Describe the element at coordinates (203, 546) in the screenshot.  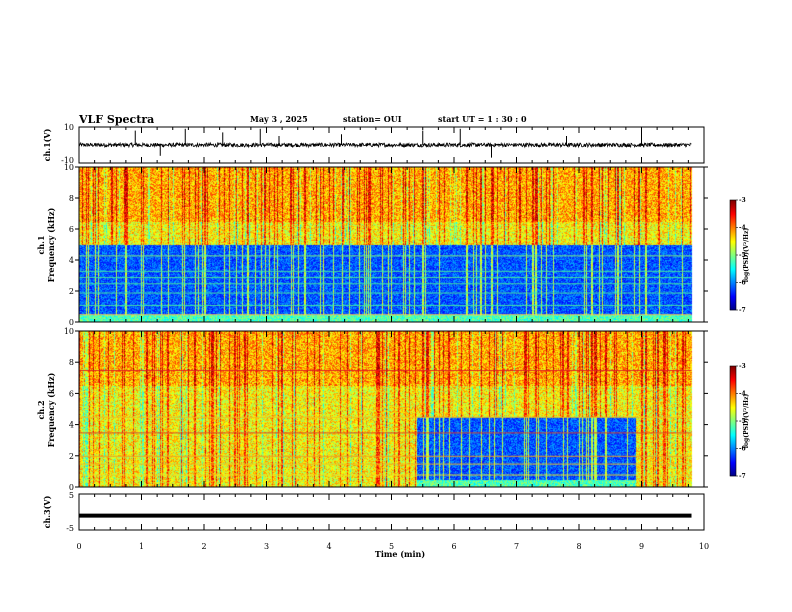
I see `time-tick-label: 2` at that location.